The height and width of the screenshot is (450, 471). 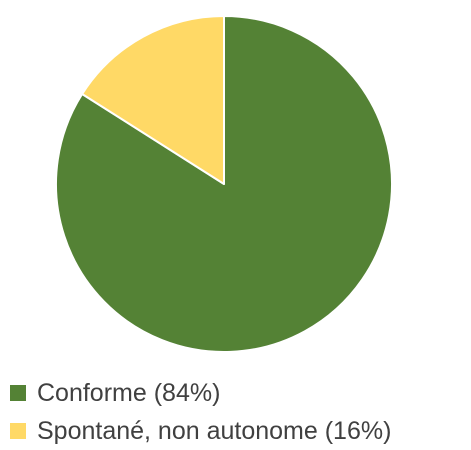 What do you see at coordinates (214, 430) in the screenshot?
I see `legend-label-spontane: Spontané, non autonome (16%)` at bounding box center [214, 430].